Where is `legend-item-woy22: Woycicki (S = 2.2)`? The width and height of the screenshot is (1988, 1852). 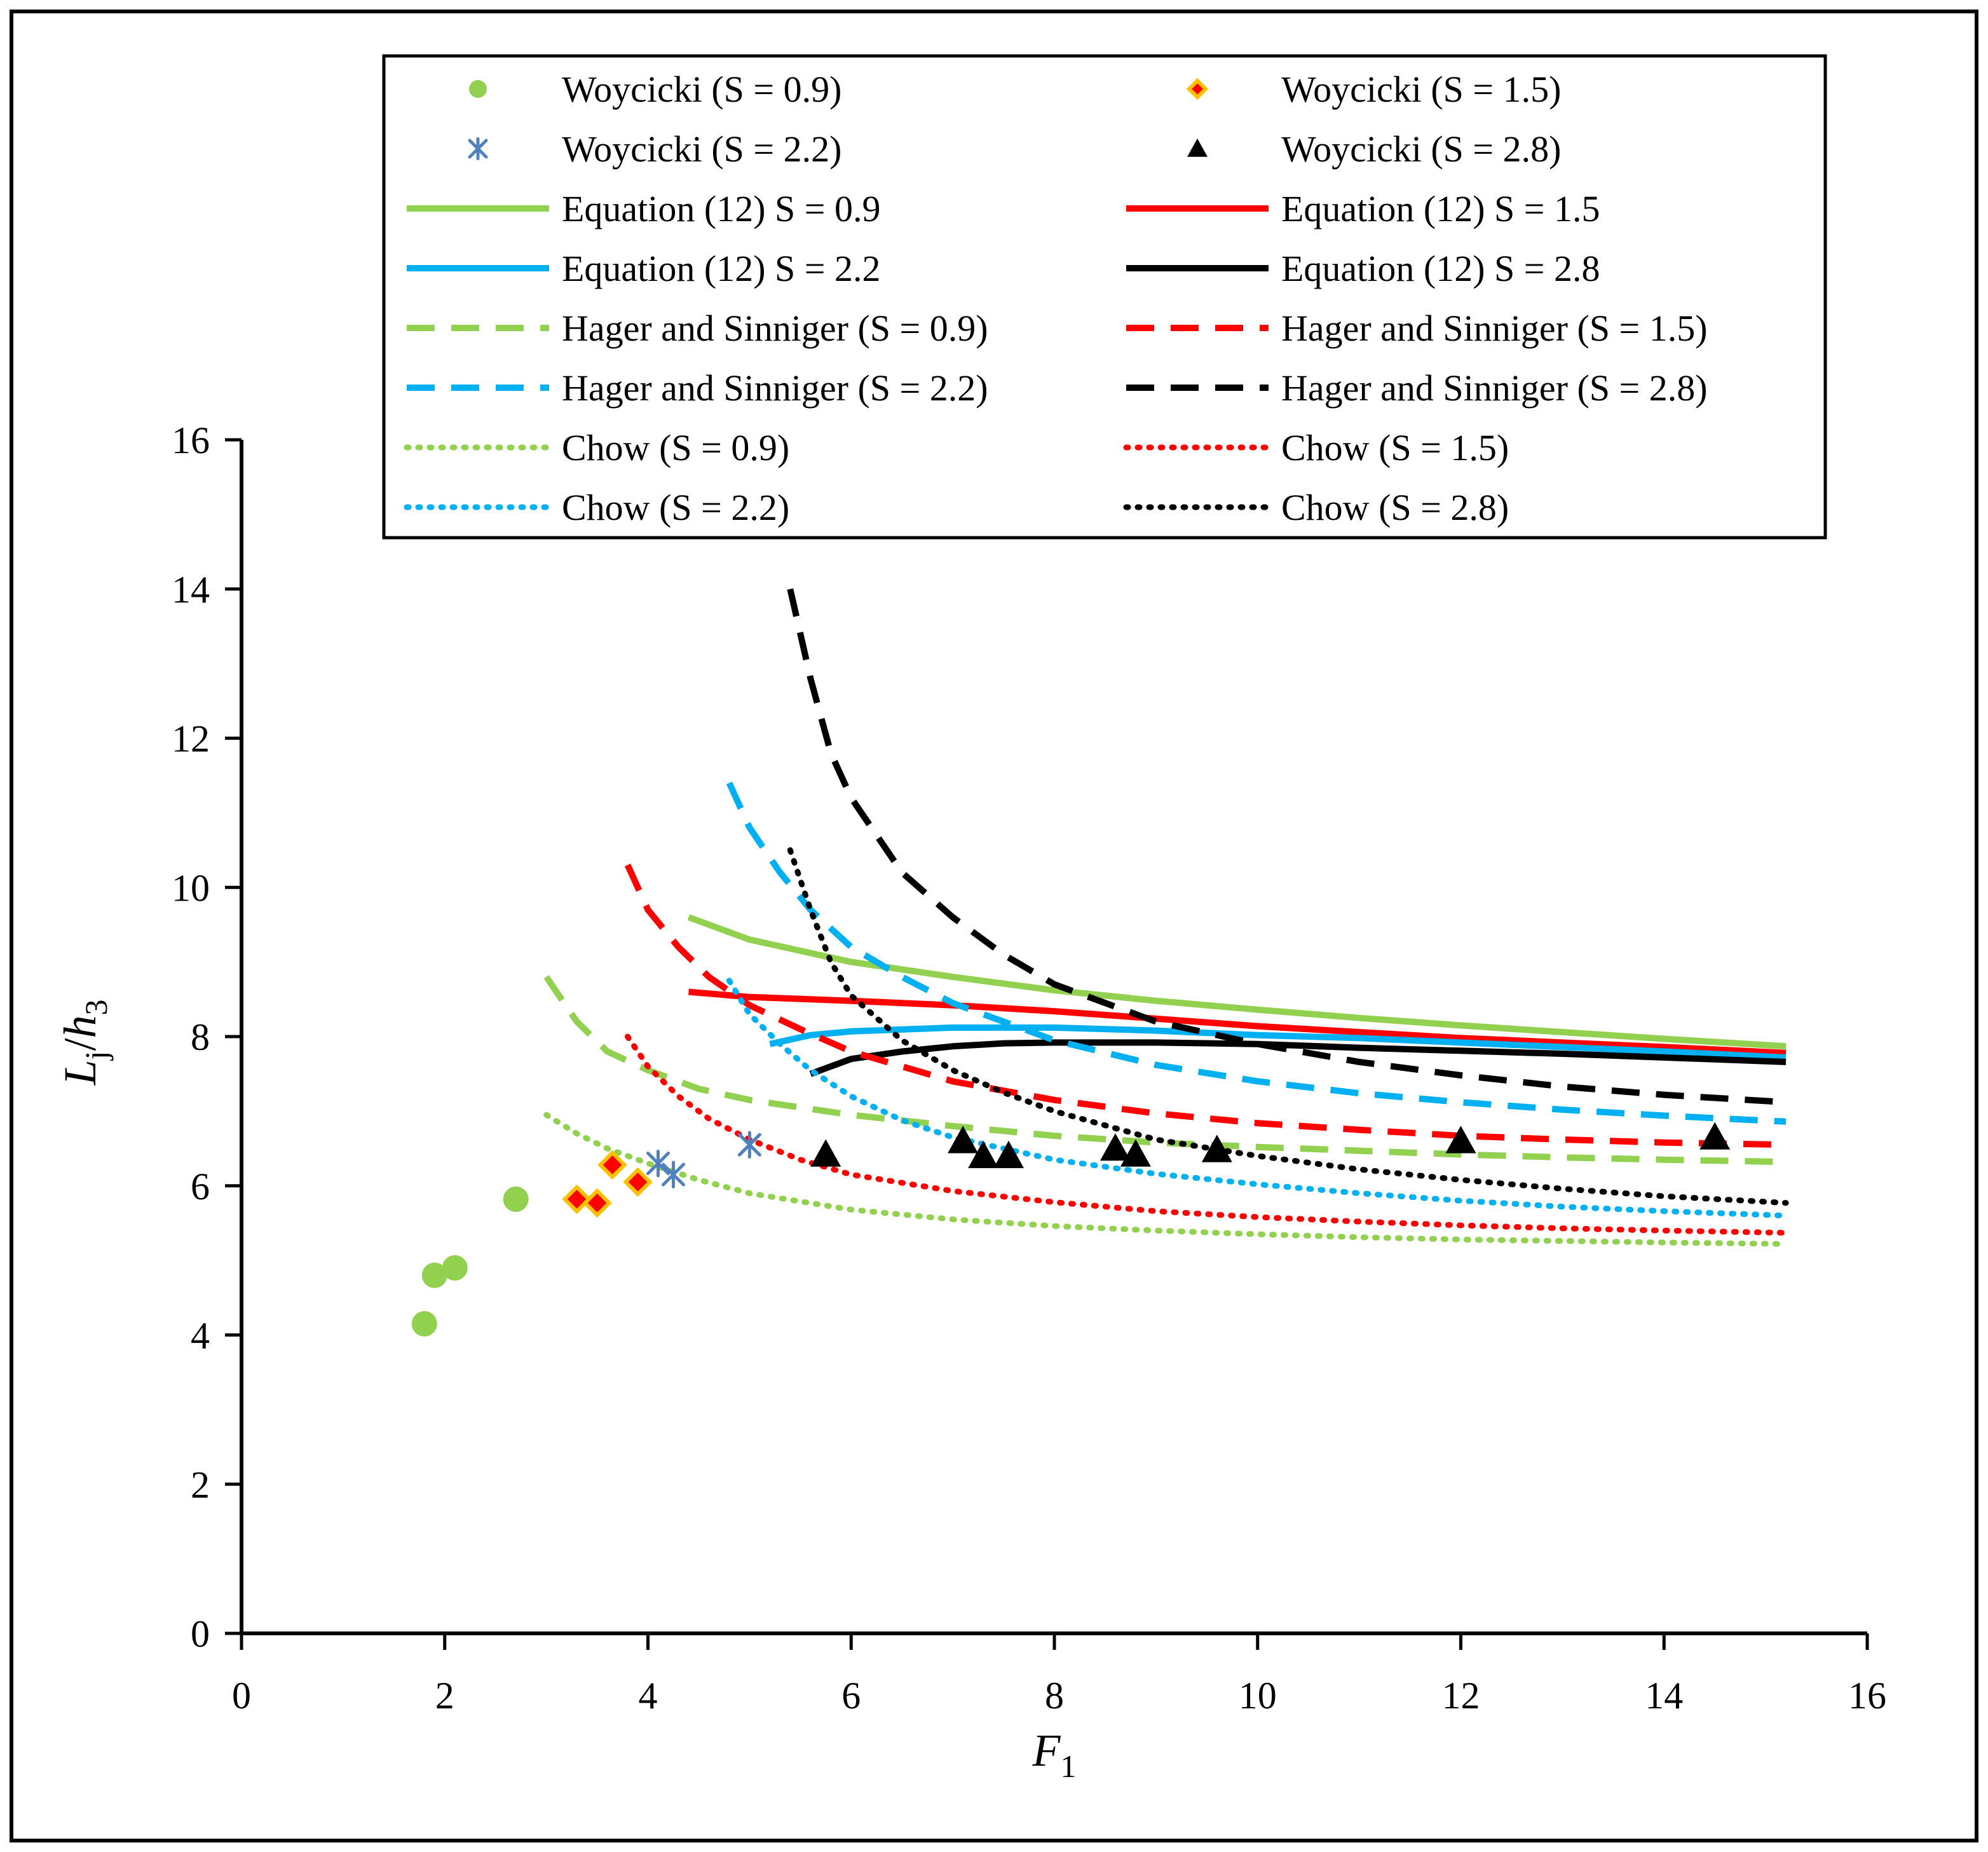
legend-item-woy22: Woycicki (S = 2.2) is located at coordinates (655, 149).